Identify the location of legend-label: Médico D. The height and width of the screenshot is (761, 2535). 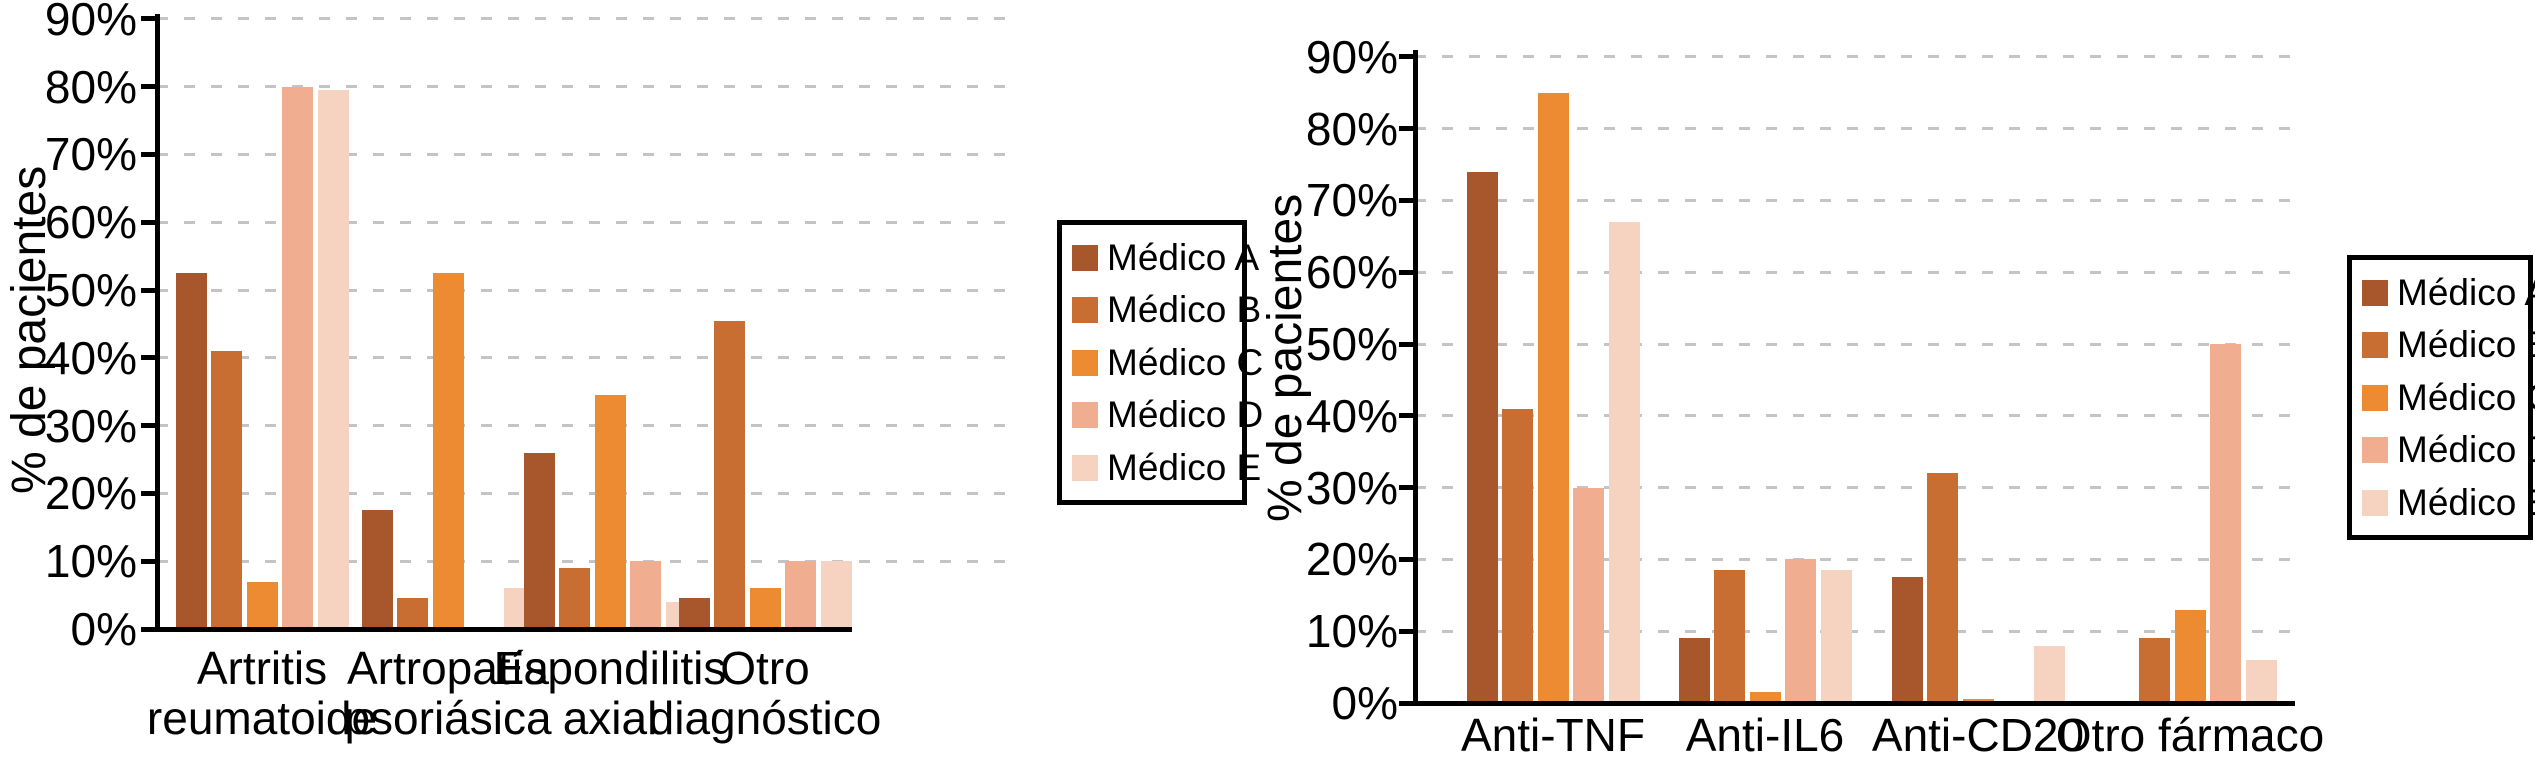
(2466, 449).